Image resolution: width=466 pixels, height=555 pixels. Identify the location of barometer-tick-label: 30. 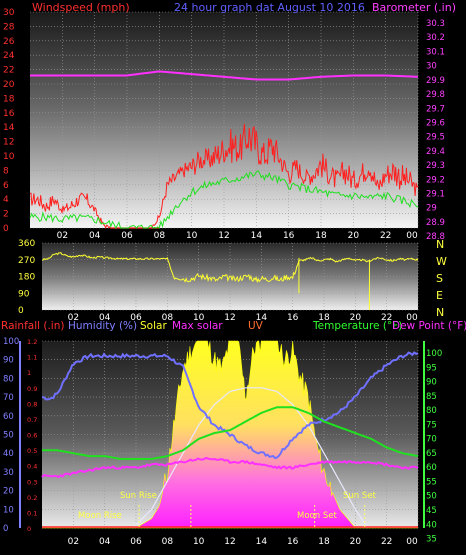
(431, 67).